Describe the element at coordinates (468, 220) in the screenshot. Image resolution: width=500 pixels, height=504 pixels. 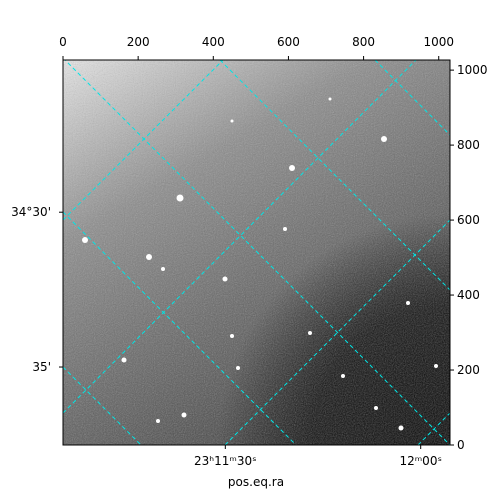
I see `y-tick-label: 600` at that location.